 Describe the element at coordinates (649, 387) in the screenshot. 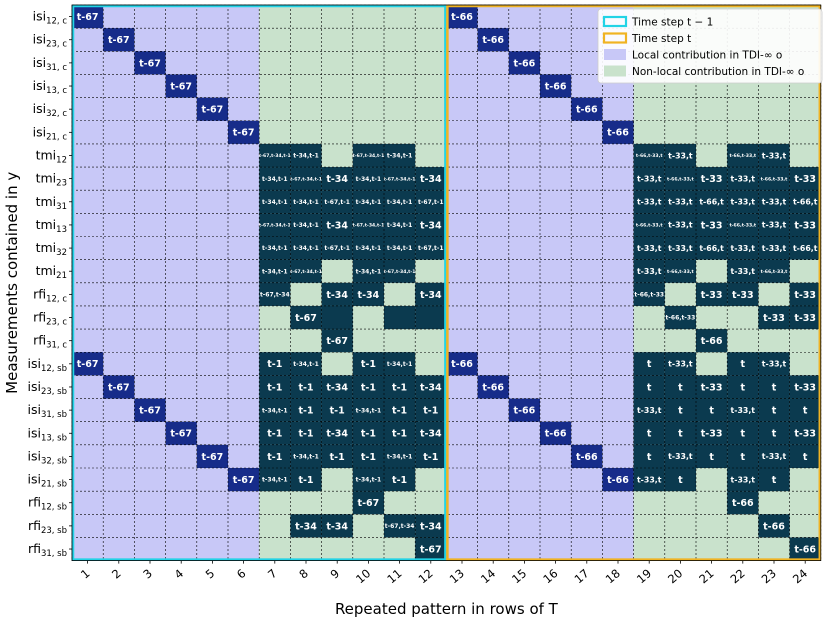

I see `cell-label: t` at that location.